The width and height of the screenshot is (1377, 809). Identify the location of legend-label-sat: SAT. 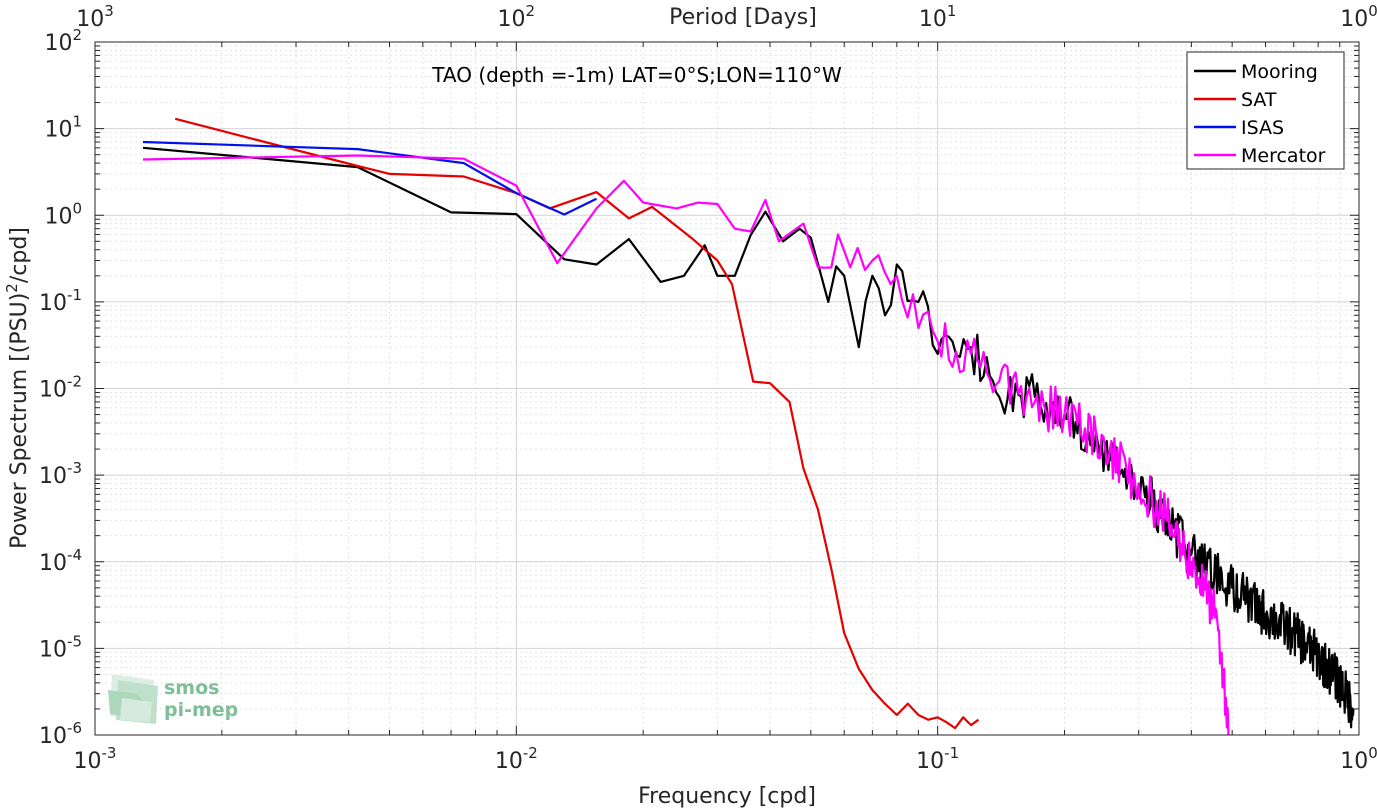
(1259, 100).